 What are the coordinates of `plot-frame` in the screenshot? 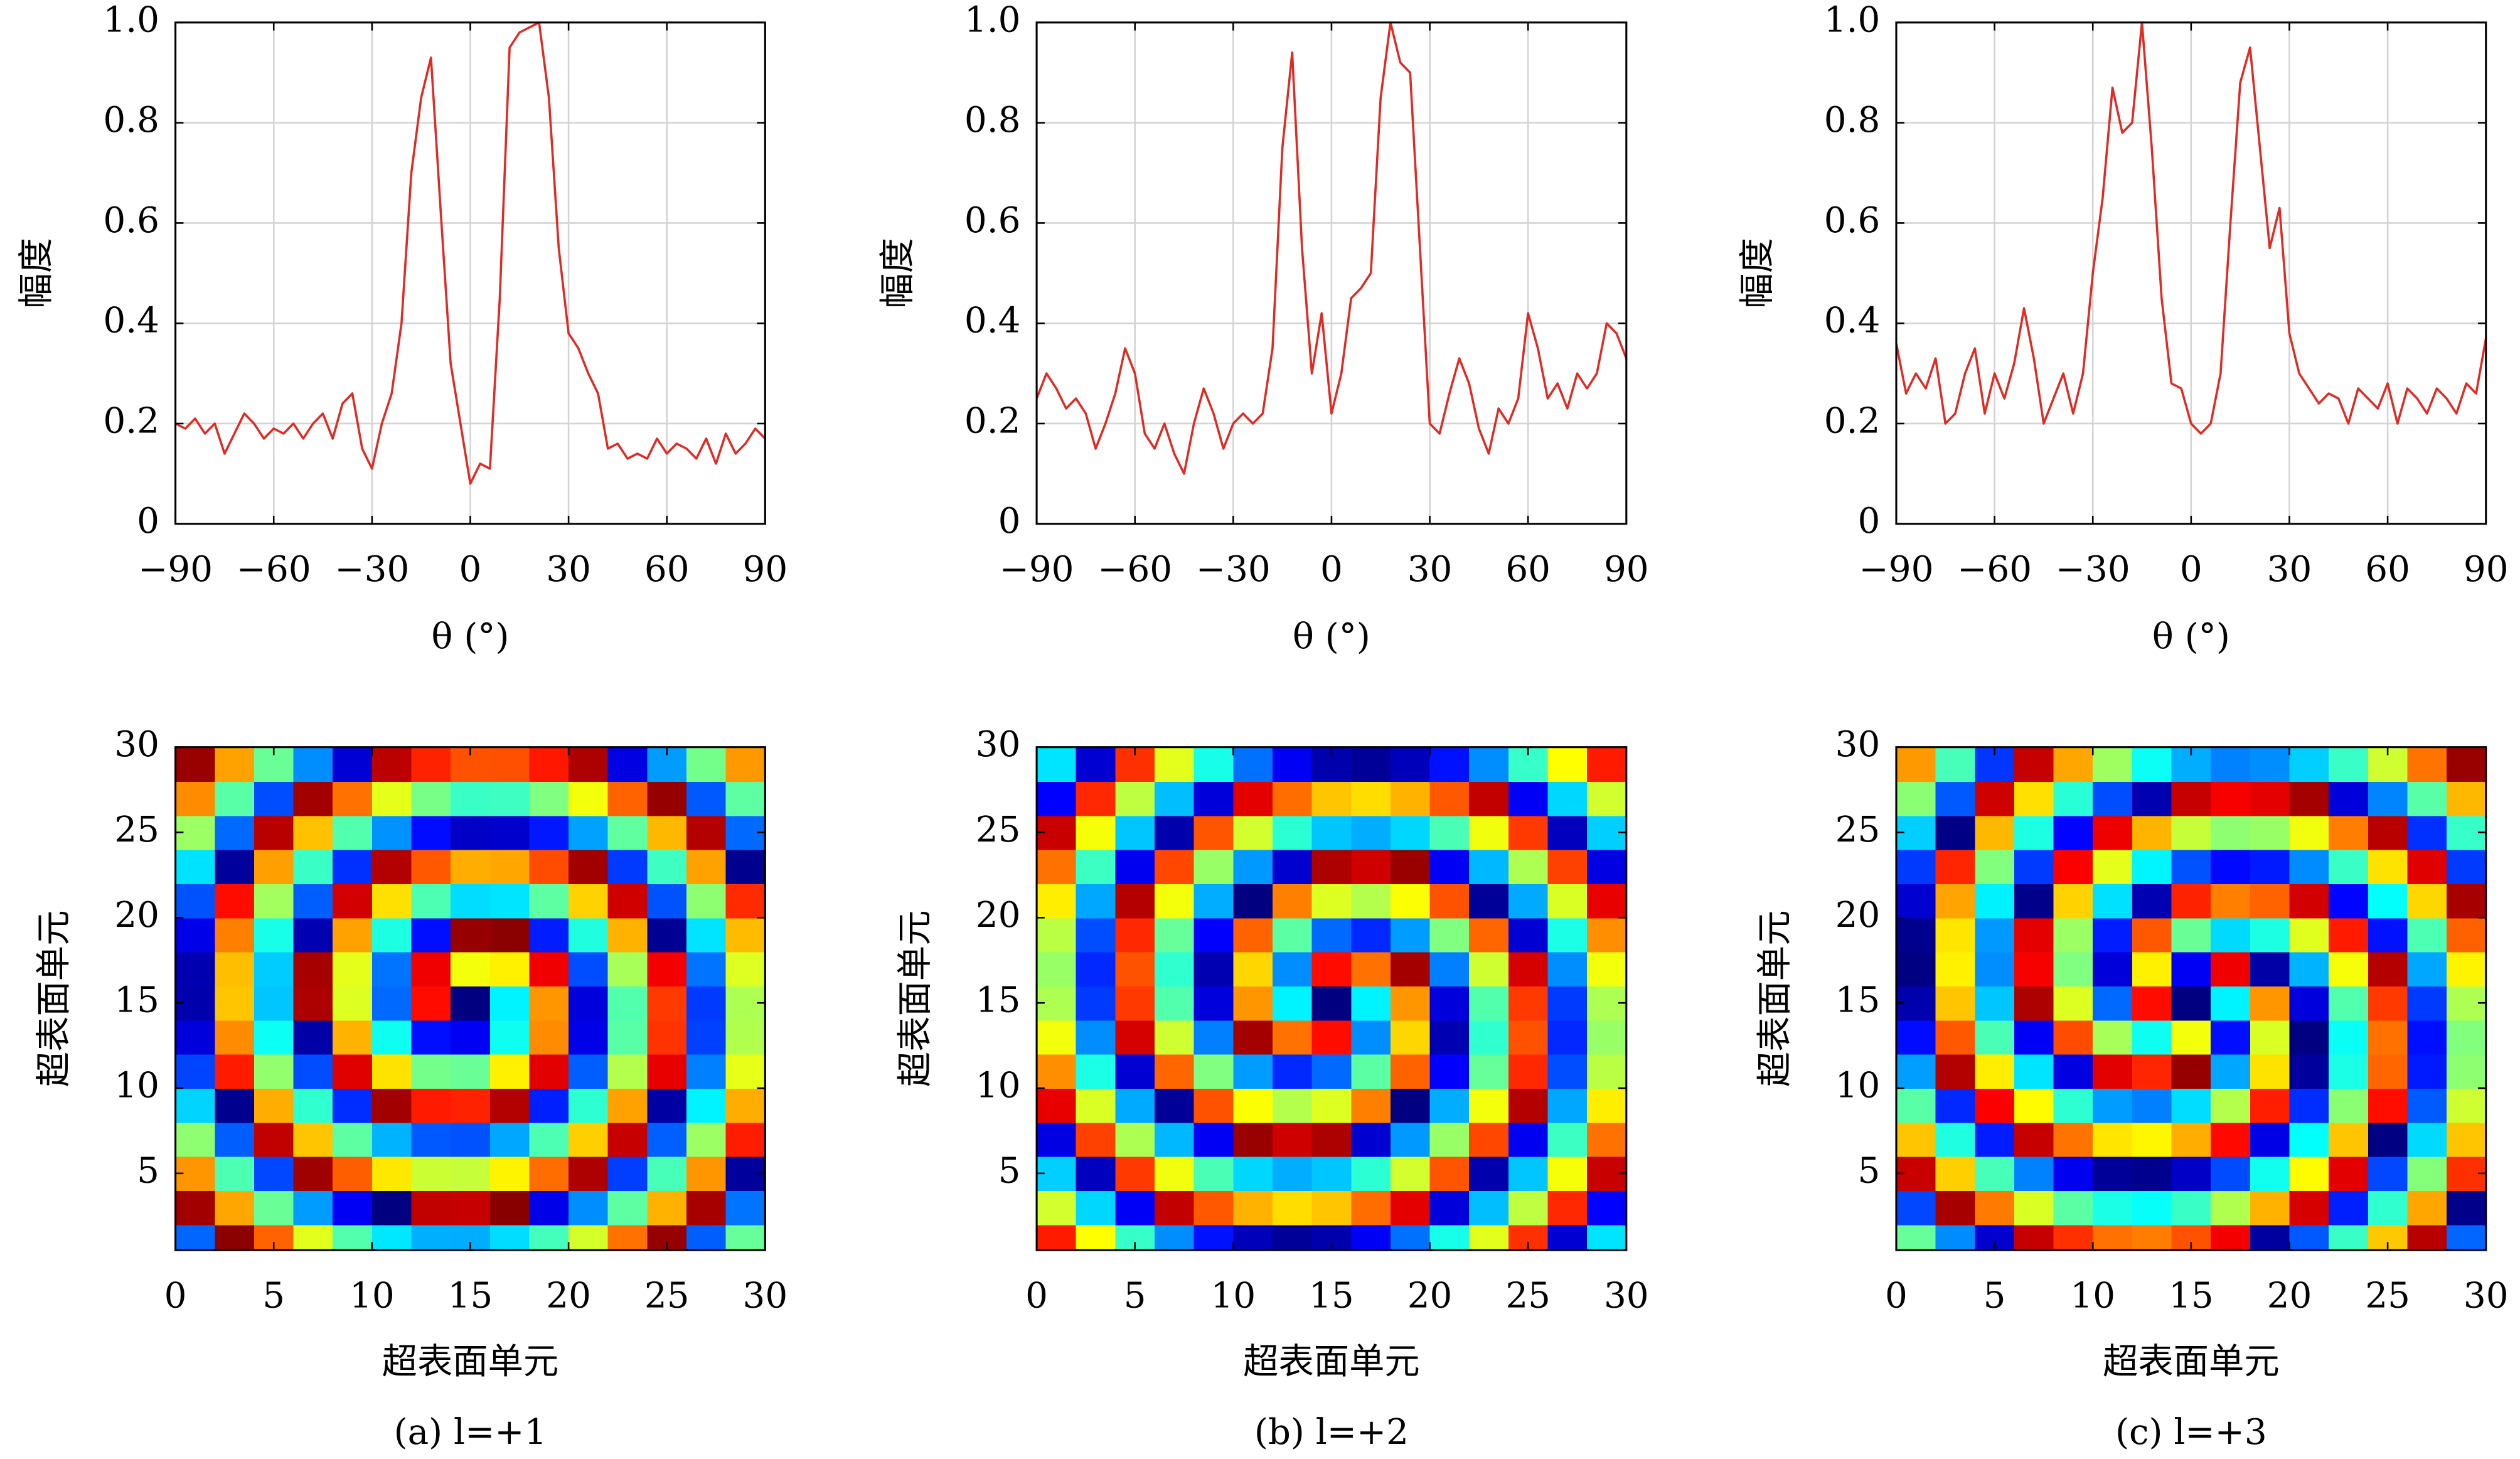 It's located at (1331, 999).